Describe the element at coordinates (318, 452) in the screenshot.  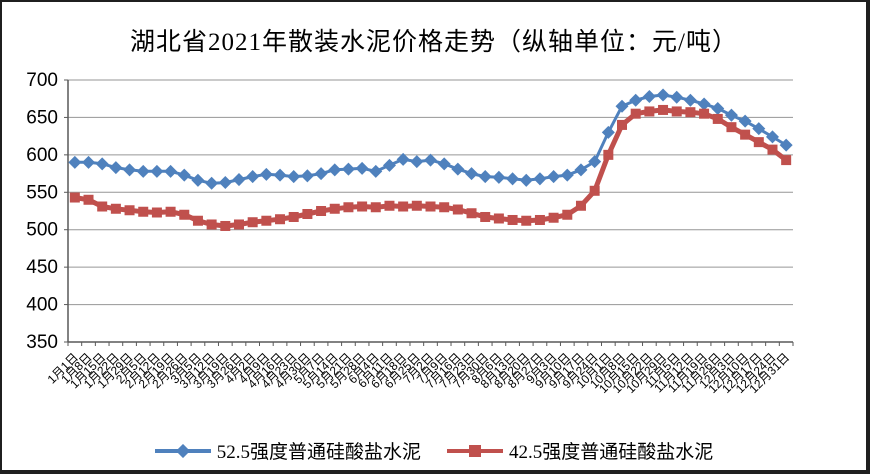
I see `legend-label-52-5: 52.5强度普通硅酸盐水泥` at that location.